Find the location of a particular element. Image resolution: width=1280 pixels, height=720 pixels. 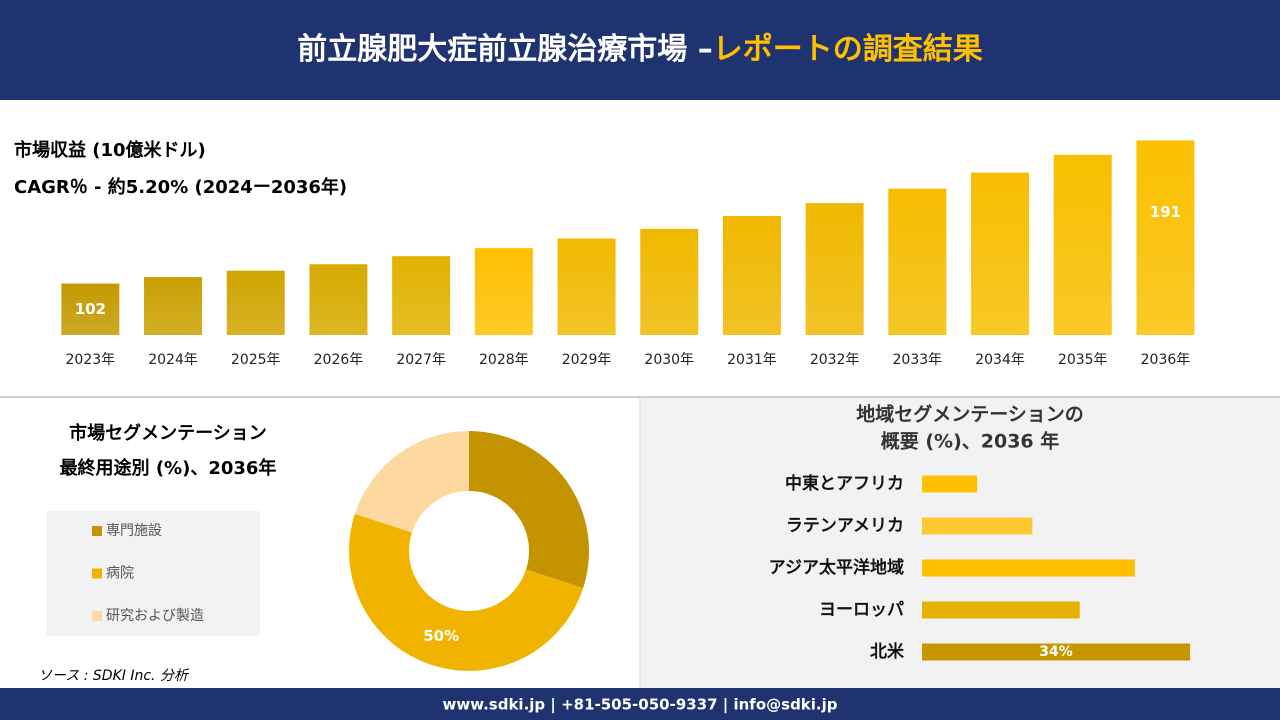

x-tick-label: 2025年 is located at coordinates (256, 360).